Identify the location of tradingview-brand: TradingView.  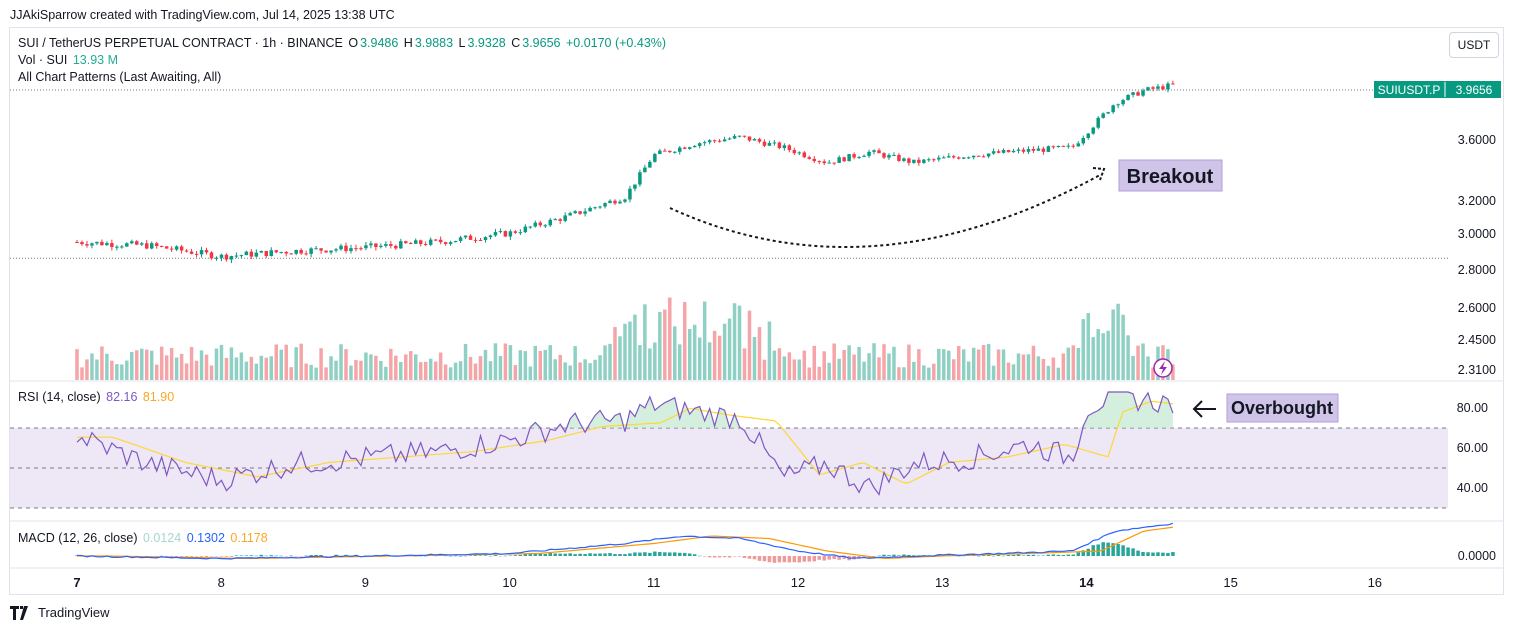
(74, 612).